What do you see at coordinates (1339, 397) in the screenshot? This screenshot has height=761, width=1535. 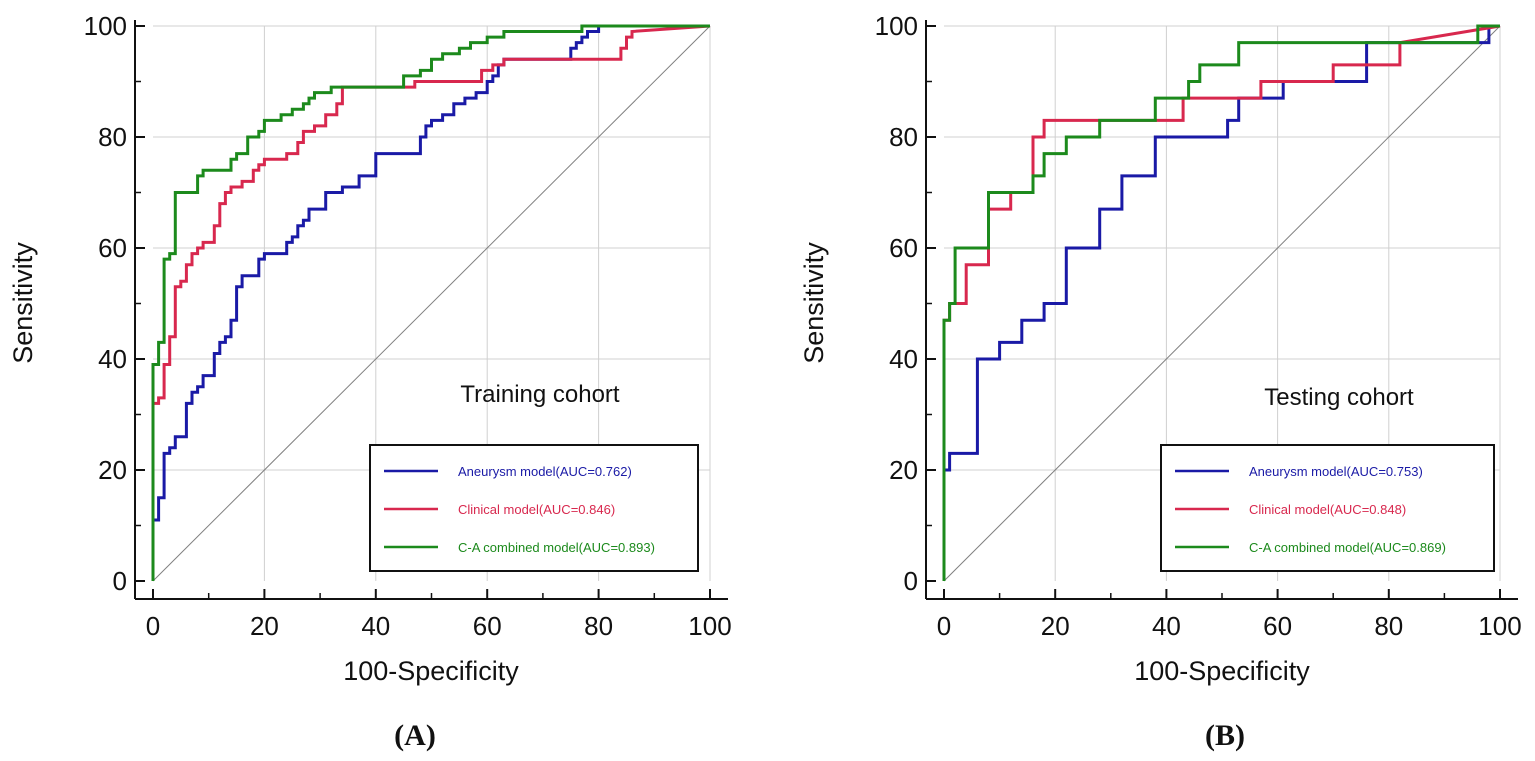 I see `chart-title: Testing cohort` at bounding box center [1339, 397].